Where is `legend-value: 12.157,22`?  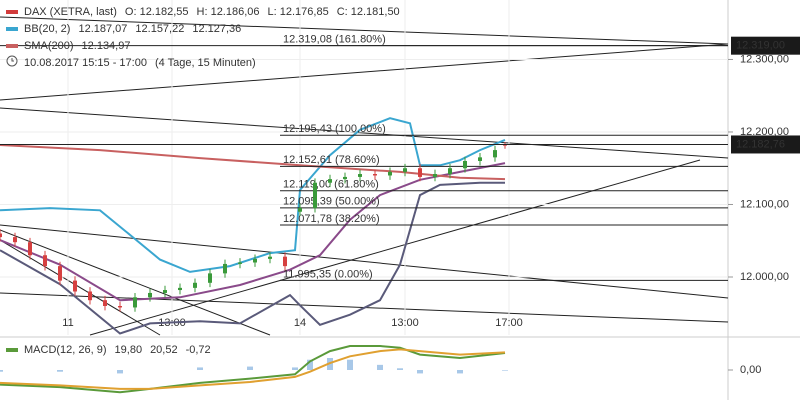 legend-value: 12.157,22 is located at coordinates (159, 29).